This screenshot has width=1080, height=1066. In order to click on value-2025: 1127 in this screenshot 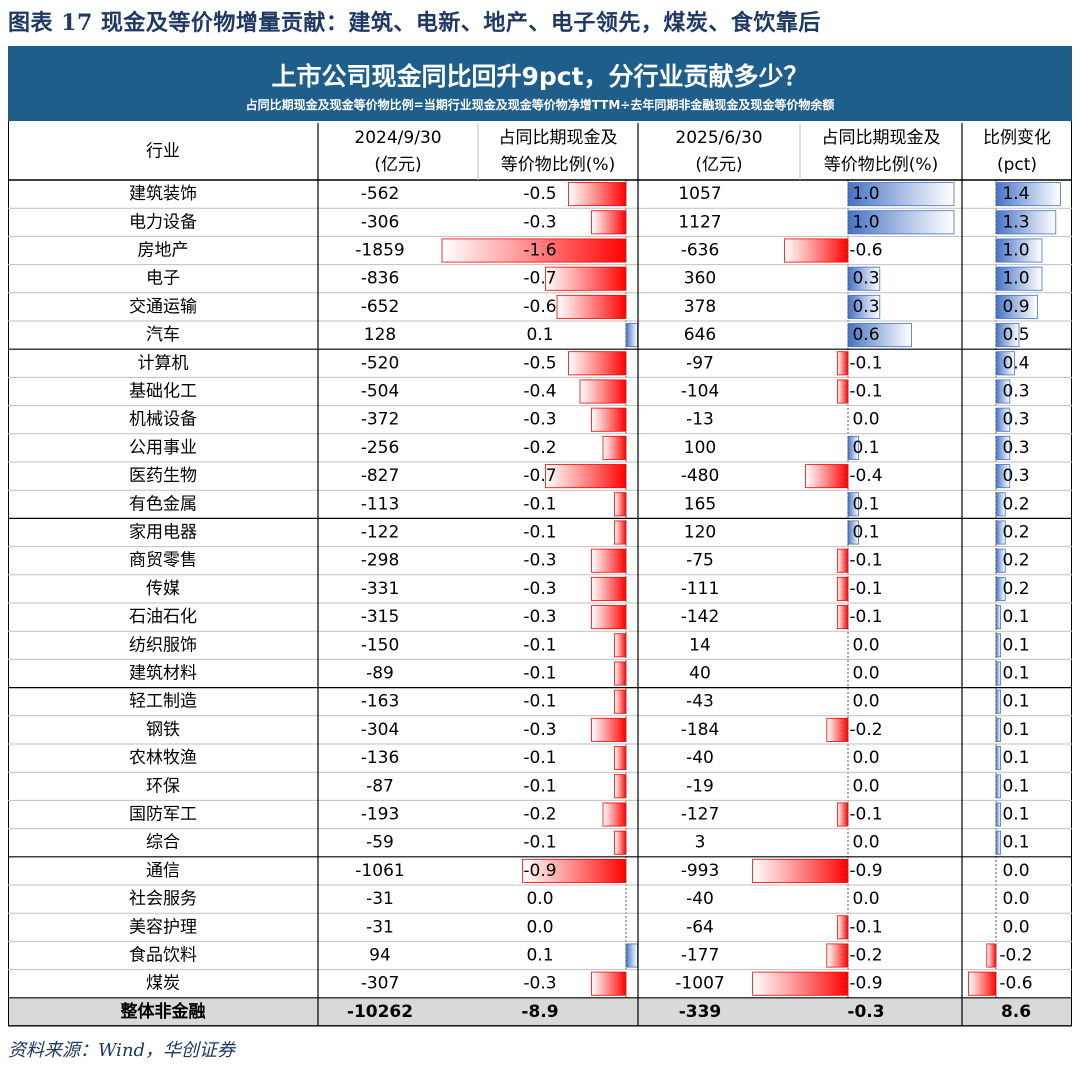, I will do `click(699, 222)`.